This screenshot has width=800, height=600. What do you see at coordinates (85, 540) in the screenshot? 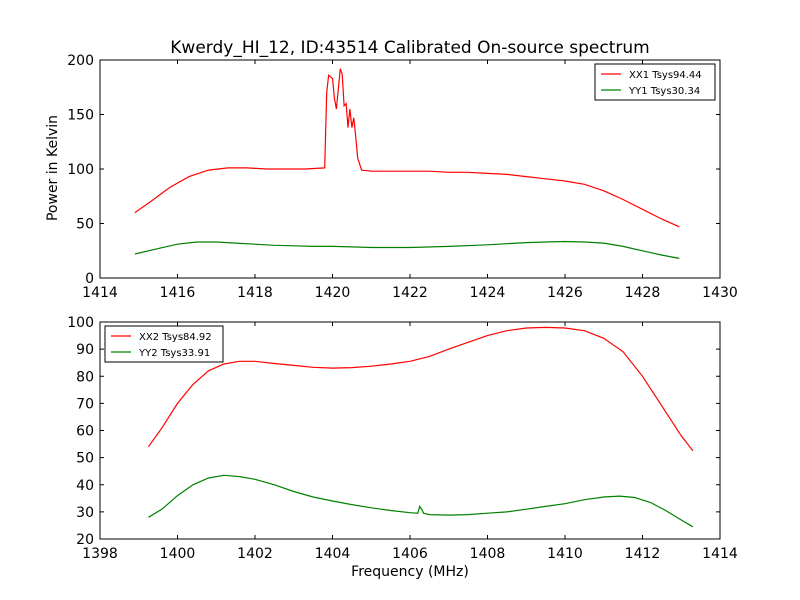
I see `y-tick-label: 20` at bounding box center [85, 540].